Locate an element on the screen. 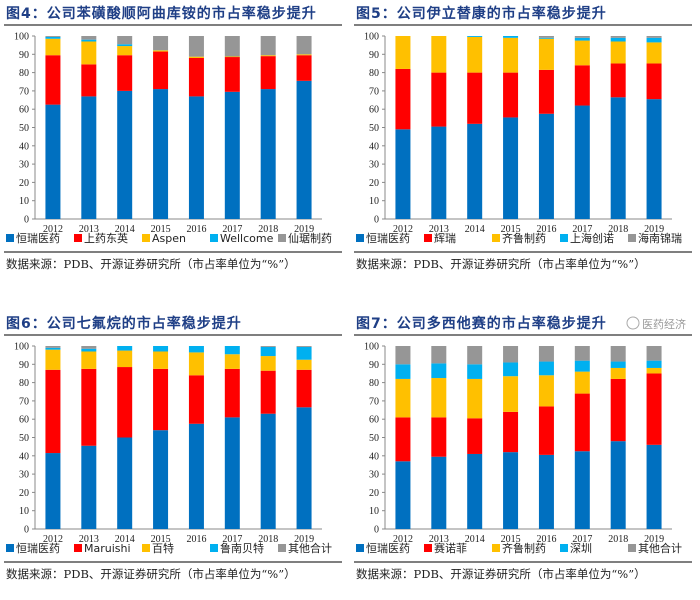 This screenshot has height=600, width=700. y-tick-label: 70 is located at coordinates (374, 91).